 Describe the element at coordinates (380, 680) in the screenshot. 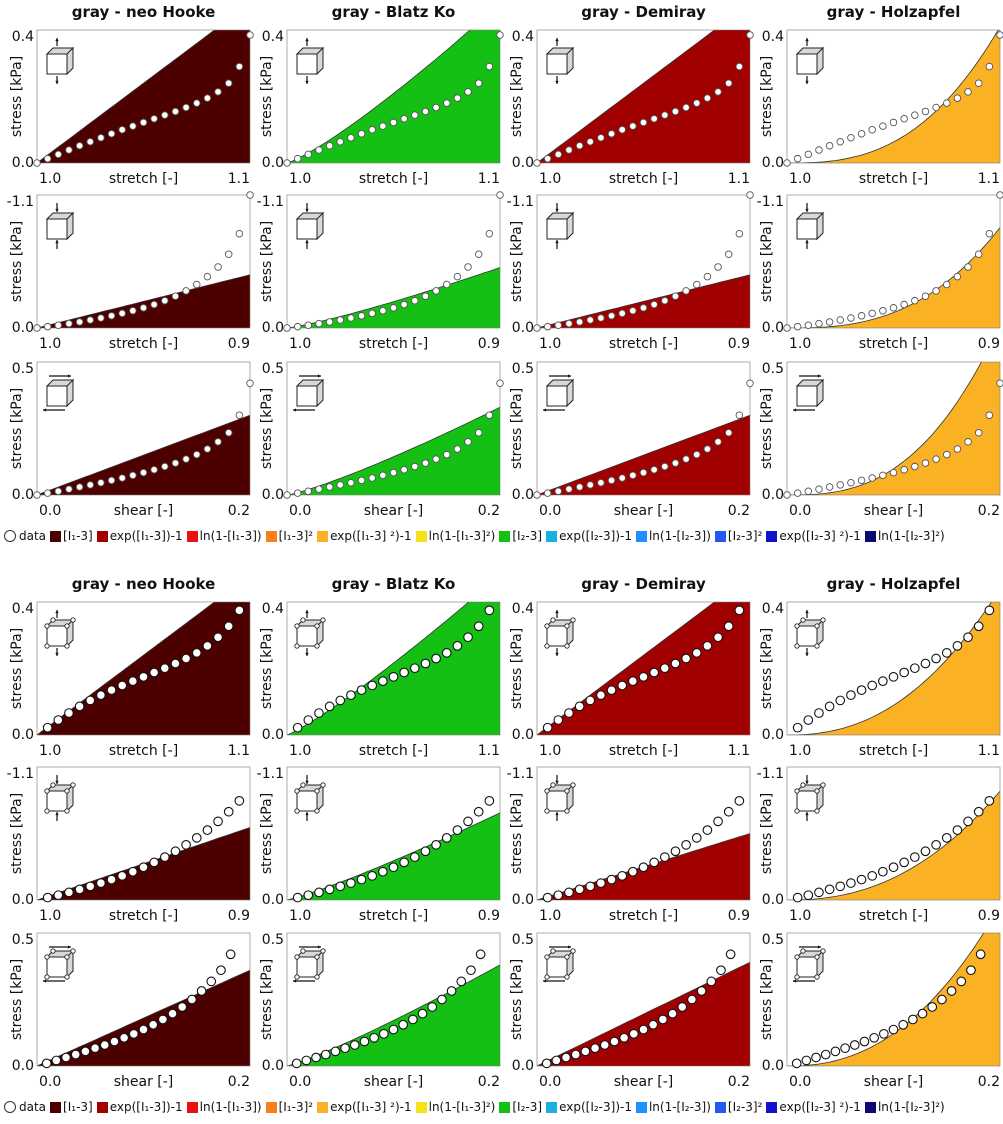

I see `plot-panel: 0.0 0.4 stress [kPa] 1.0 1.1 stretch [-]` at that location.